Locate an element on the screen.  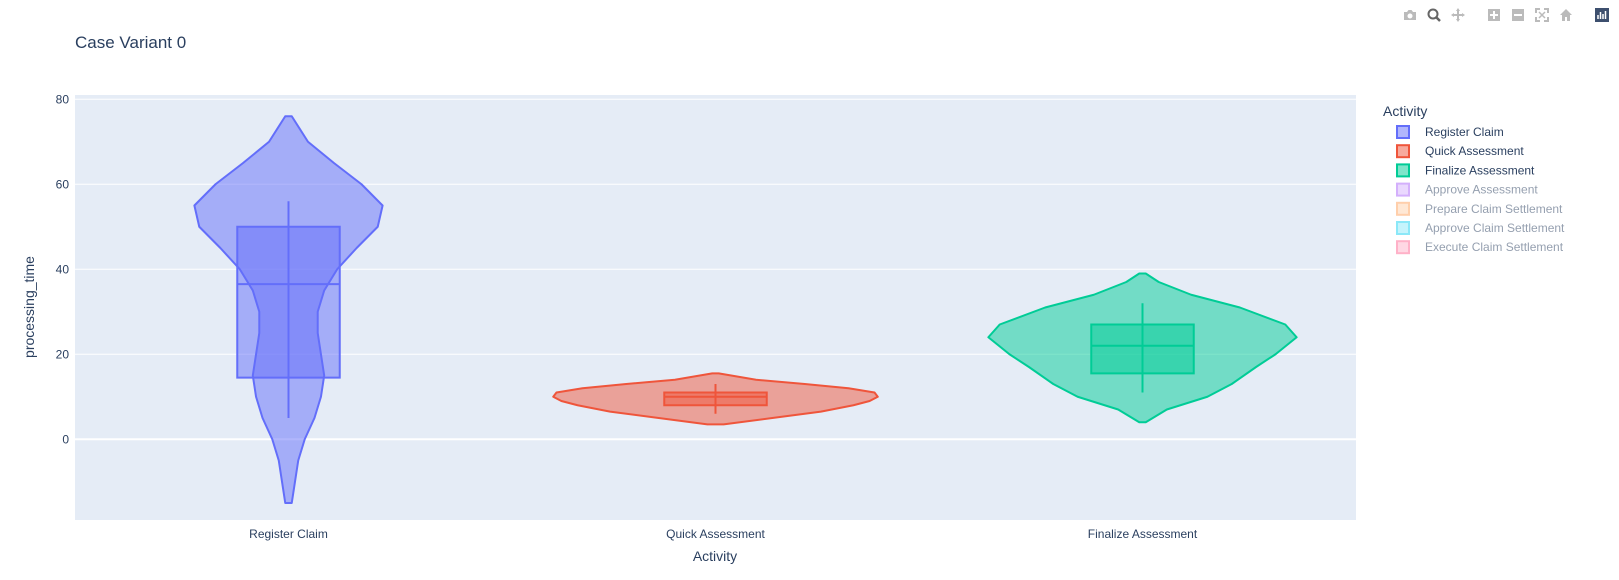
legend-item: Execute Claim Settlement is located at coordinates (1480, 247).